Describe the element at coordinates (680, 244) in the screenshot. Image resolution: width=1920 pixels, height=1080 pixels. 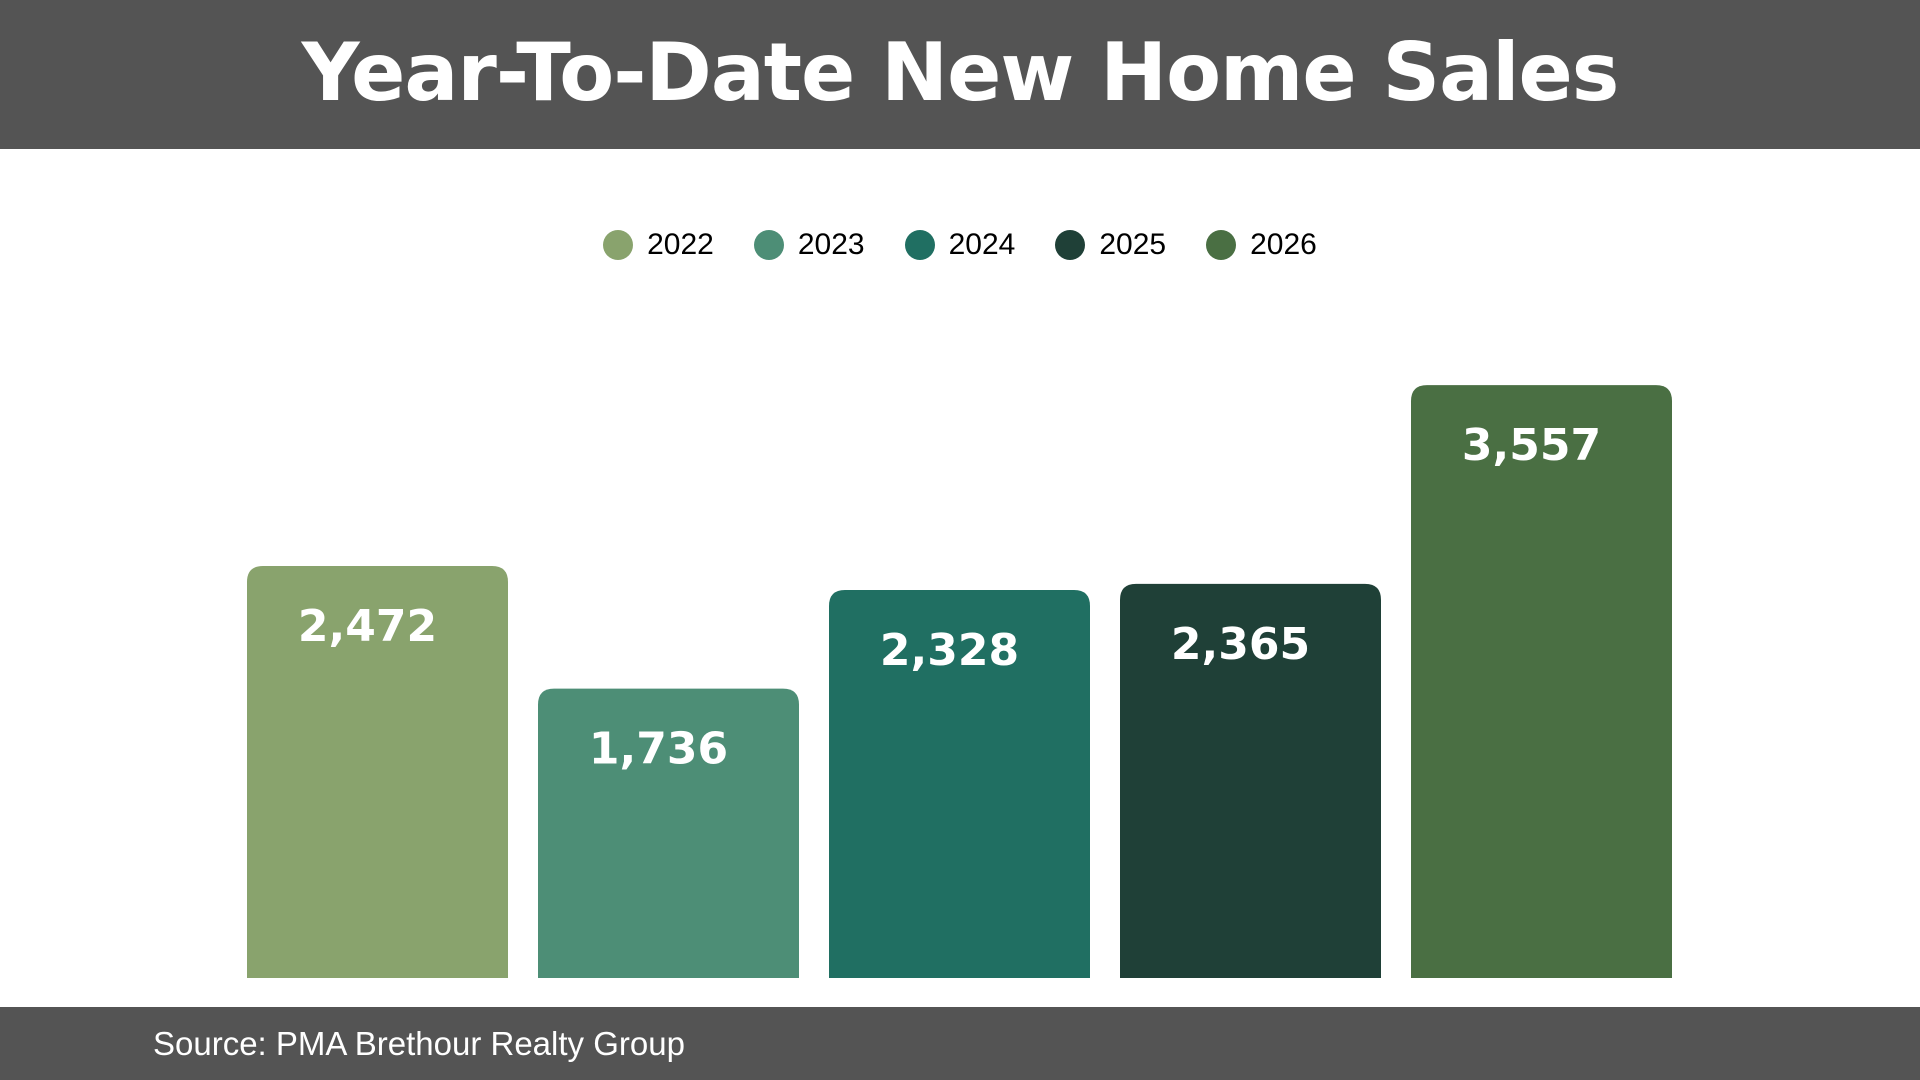
I see `legend-label: 2022` at that location.